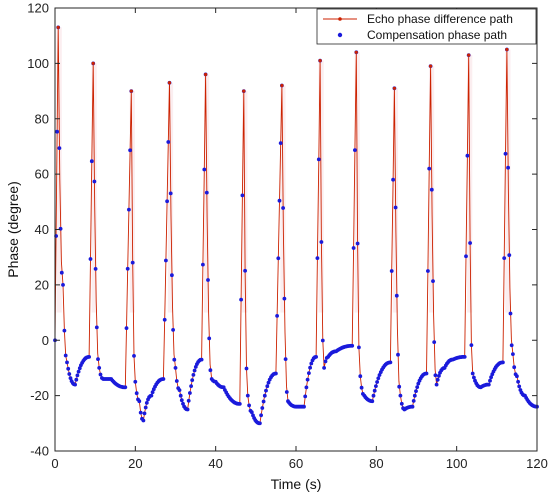 The image size is (550, 497). What do you see at coordinates (440, 19) in the screenshot?
I see `legend-echo-label: Echo phase difference path` at bounding box center [440, 19].